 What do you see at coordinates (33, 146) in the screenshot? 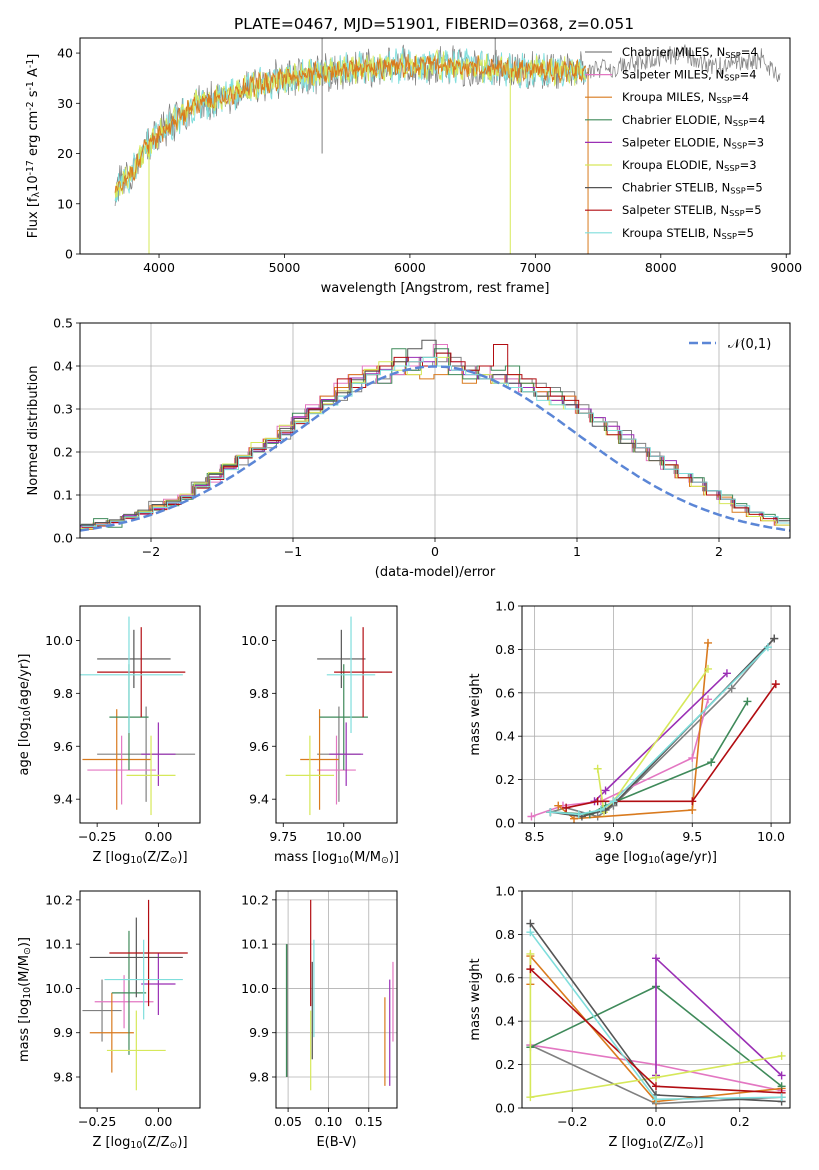
I see `y-axis-label: Flux [fλ10-17 erg cm-2 s-1 A-1]` at bounding box center [33, 146].